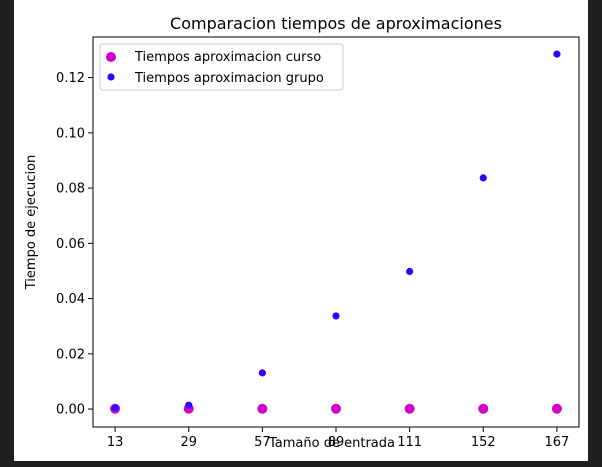 This screenshot has width=602, height=467. I want to click on x-tick-label: 89, so click(336, 442).